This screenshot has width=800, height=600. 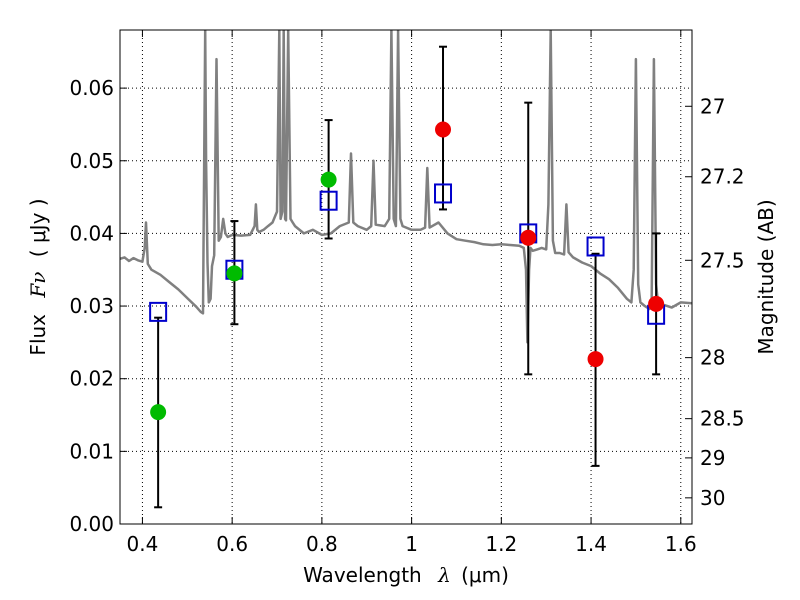 I want to click on x-axis-title-unit: (μm), so click(x=485, y=575).